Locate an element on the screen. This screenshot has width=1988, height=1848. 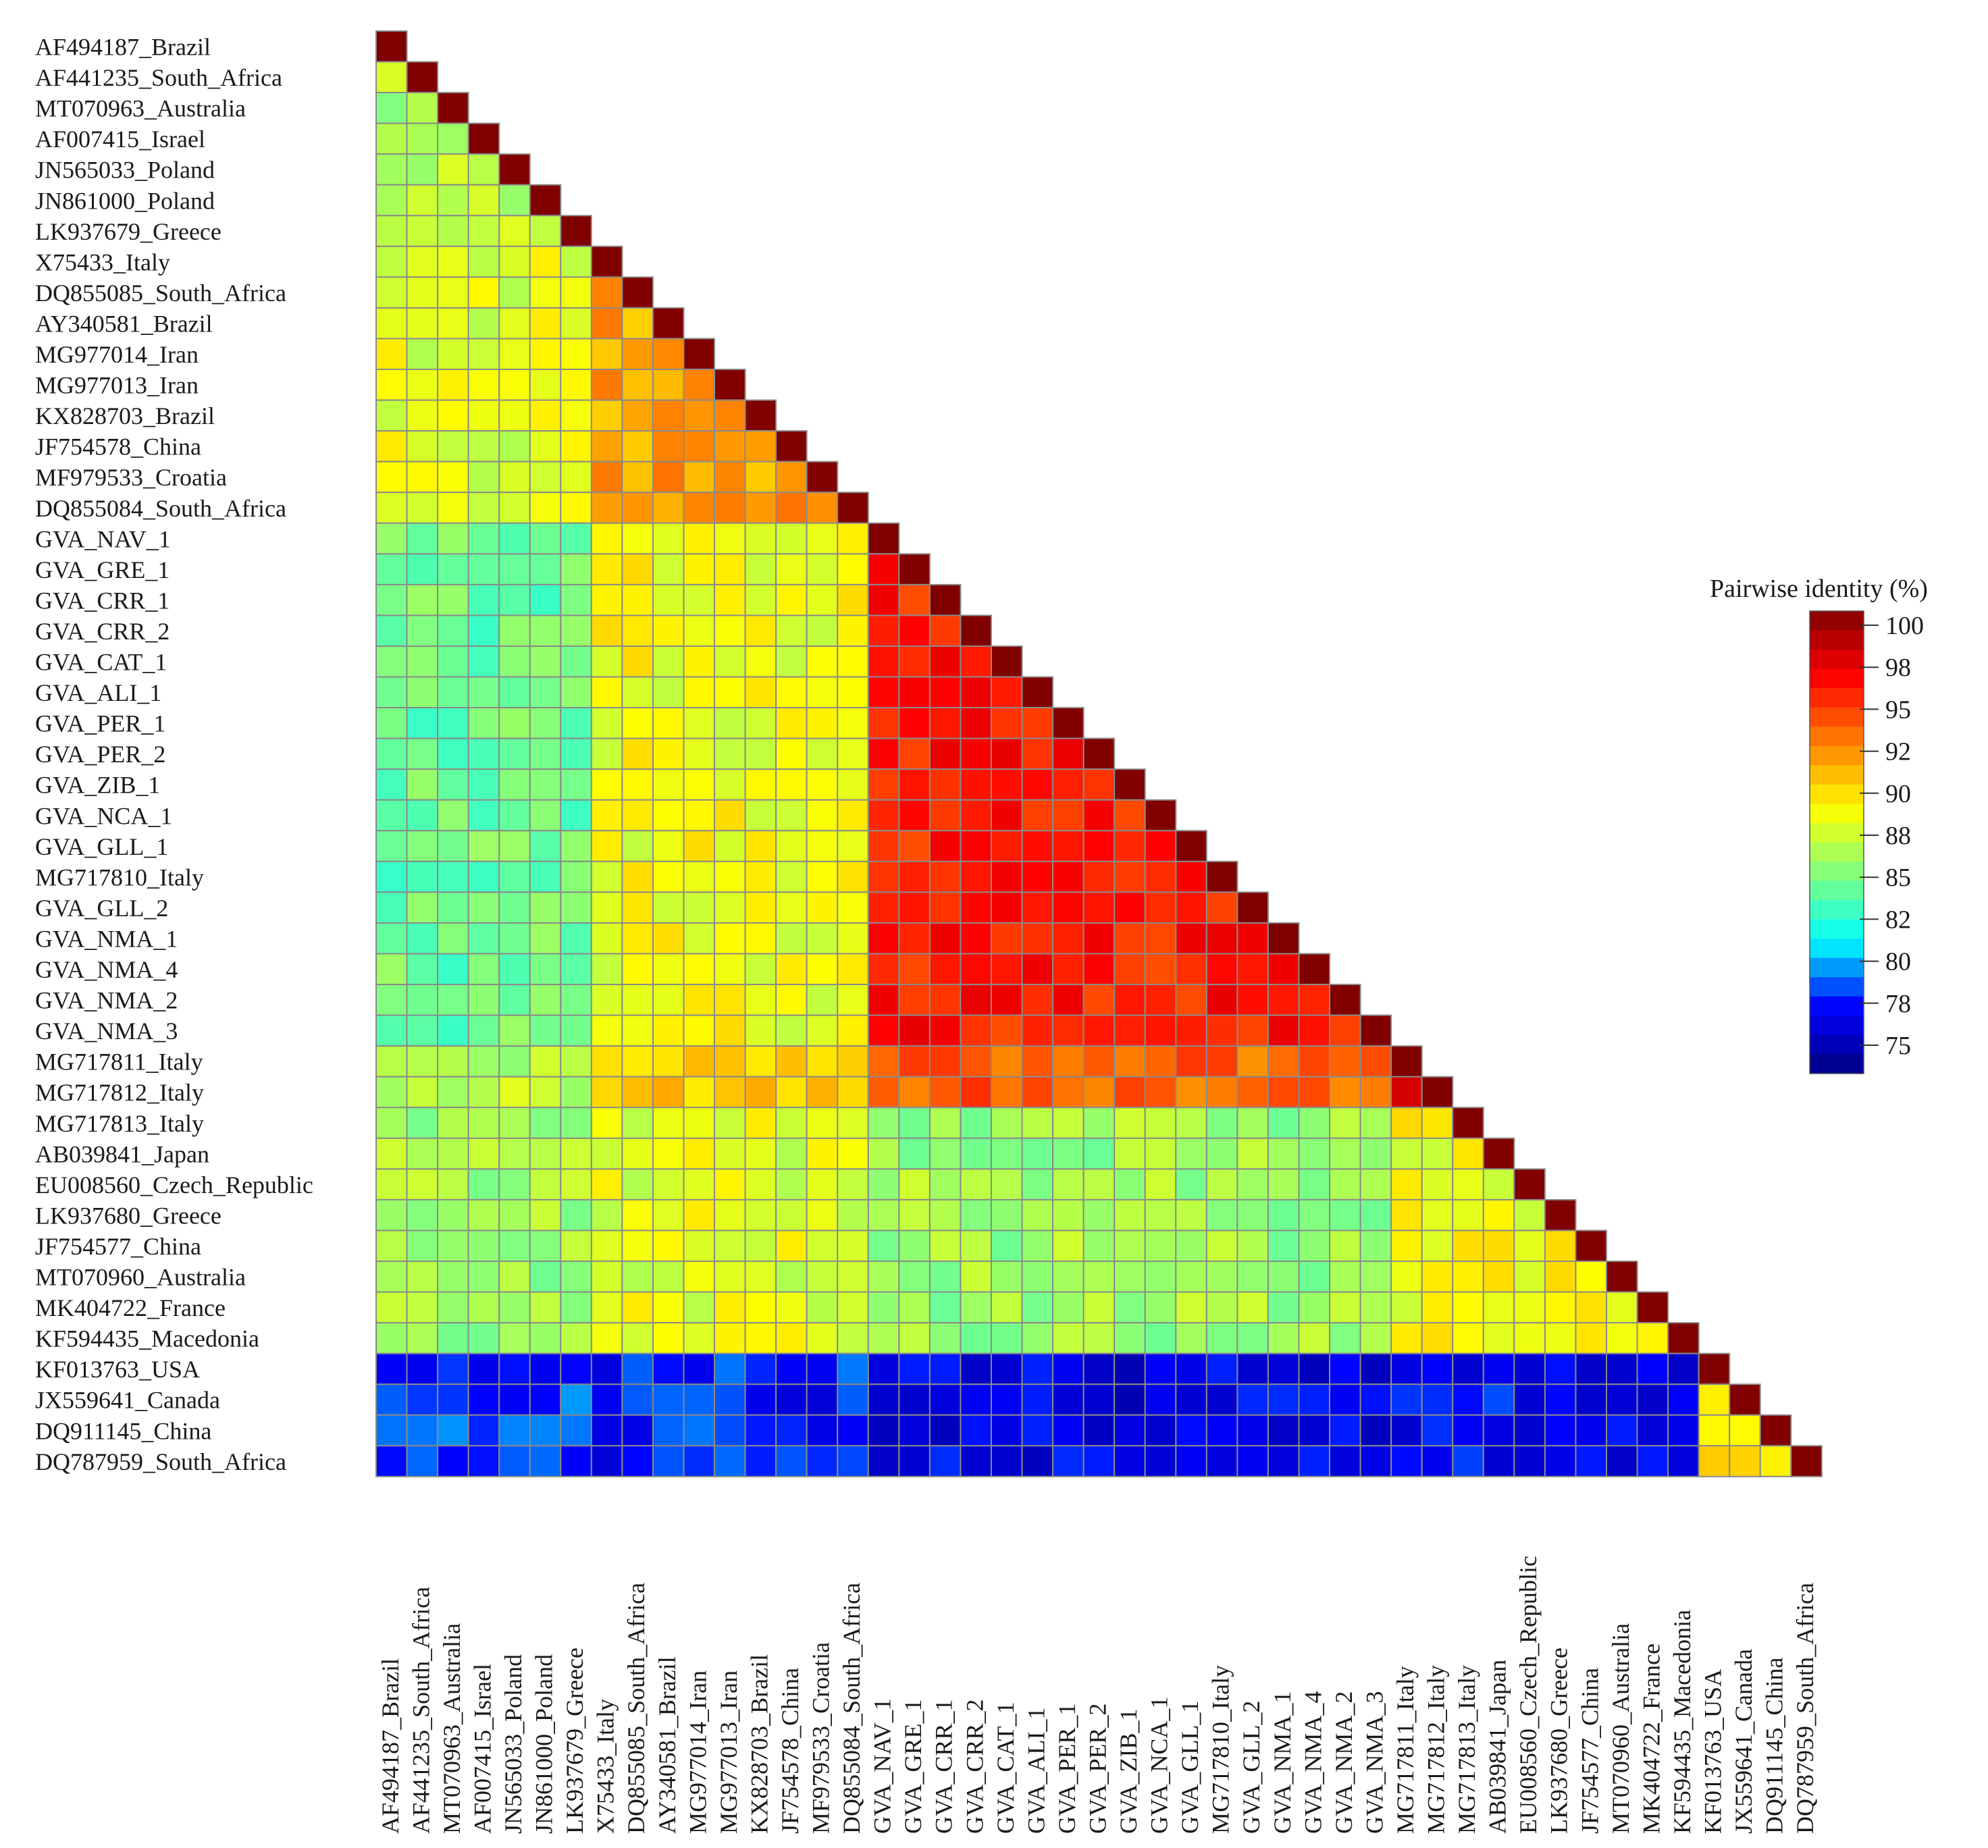
column-label: MG717811_Italy is located at coordinates (1405, 1750).